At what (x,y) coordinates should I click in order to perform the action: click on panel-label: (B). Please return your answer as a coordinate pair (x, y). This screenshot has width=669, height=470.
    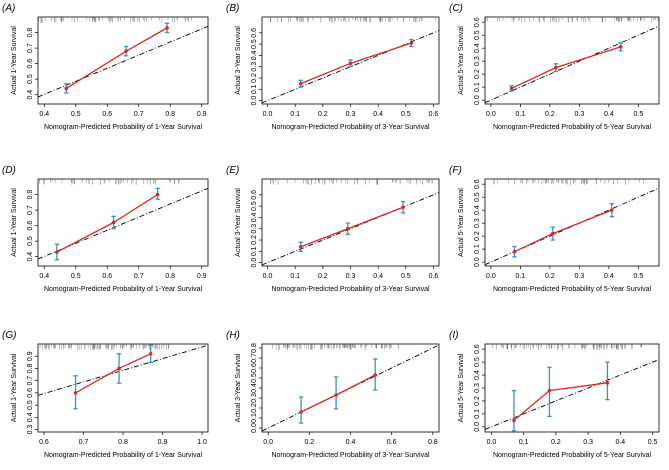
    Looking at the image, I should click on (232, 8).